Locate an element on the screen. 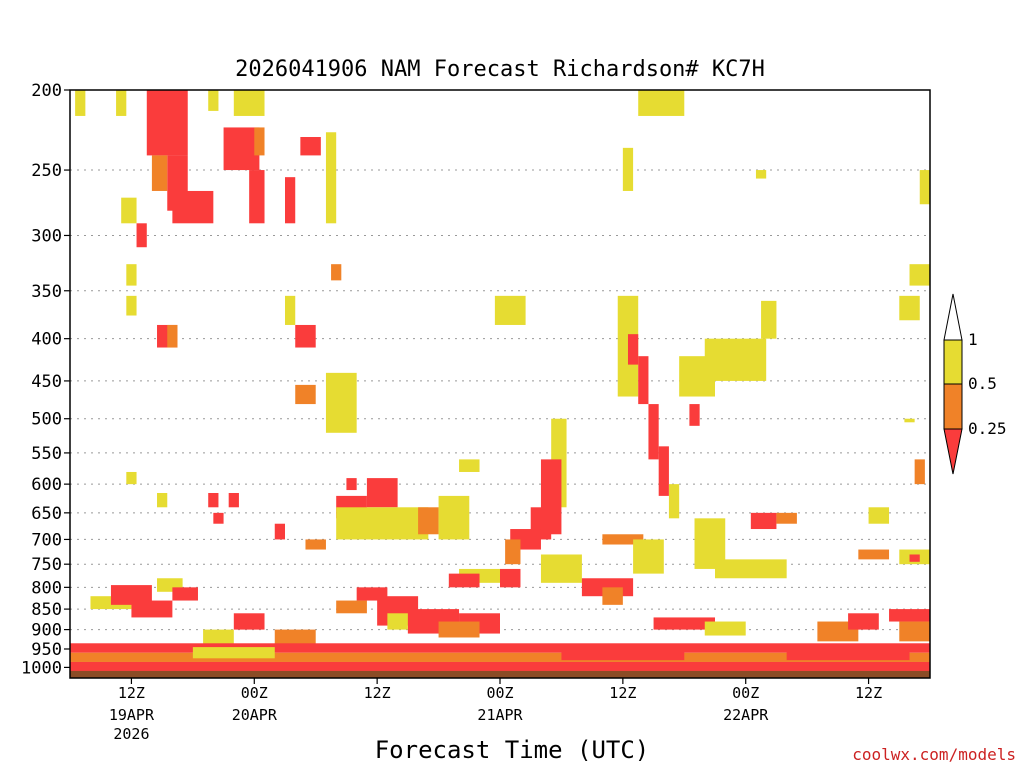 This screenshot has width=1024, height=768. credit-text: coolwx.com/models is located at coordinates (934, 754).